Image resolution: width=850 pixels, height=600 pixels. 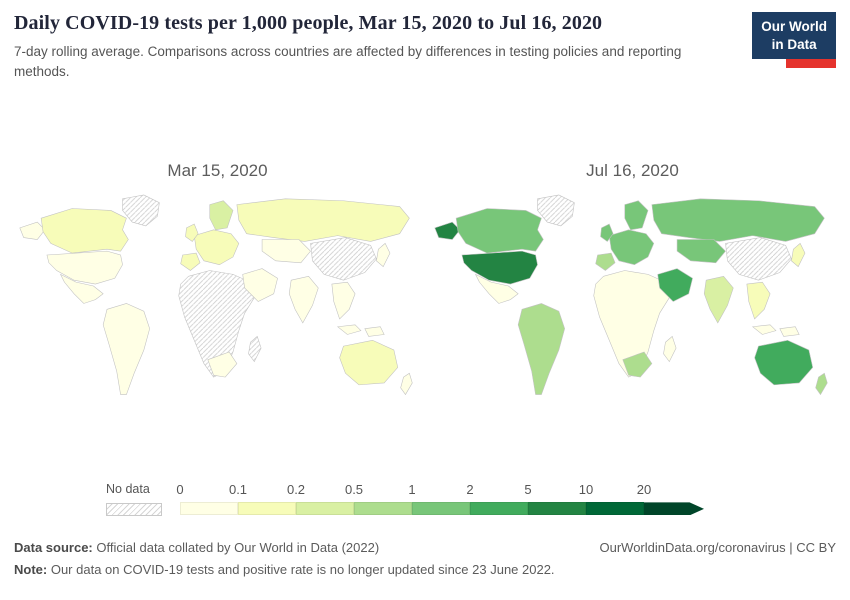 I want to click on legend-tick-label: 0.5, so click(x=354, y=490).